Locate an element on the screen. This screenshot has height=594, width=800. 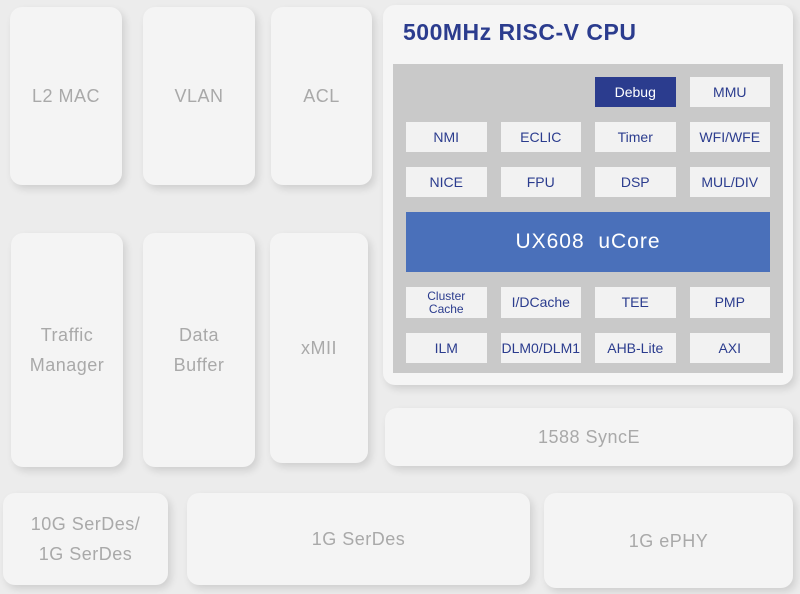
block-acl: ACL is located at coordinates (321, 96).